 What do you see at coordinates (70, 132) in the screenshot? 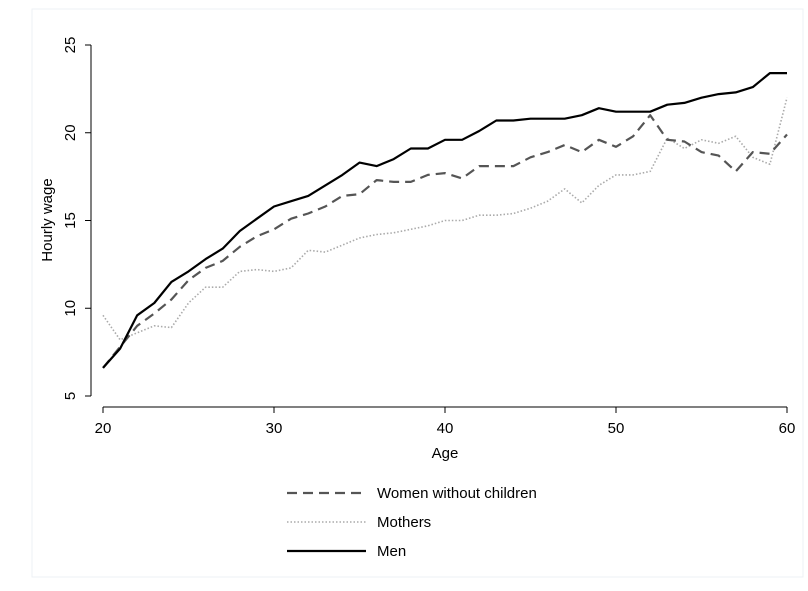
I see `y-tick-label: 20` at bounding box center [70, 132].